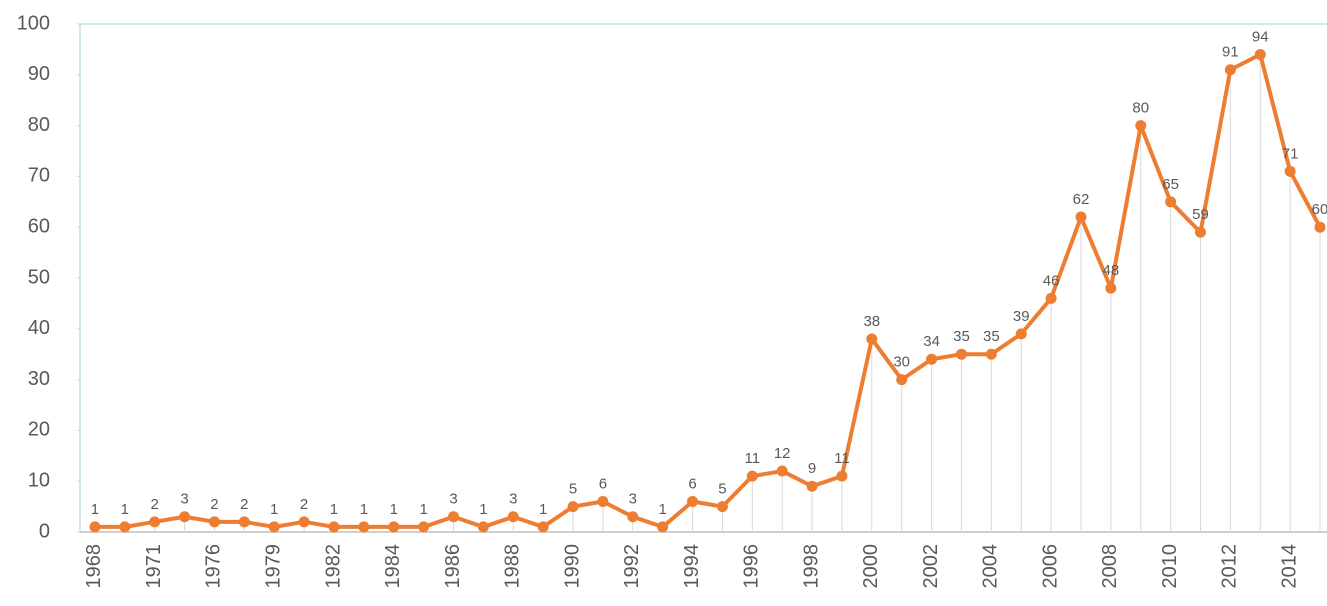  Describe the element at coordinates (931, 566) in the screenshot. I see `x-tick-label: 2002` at that location.